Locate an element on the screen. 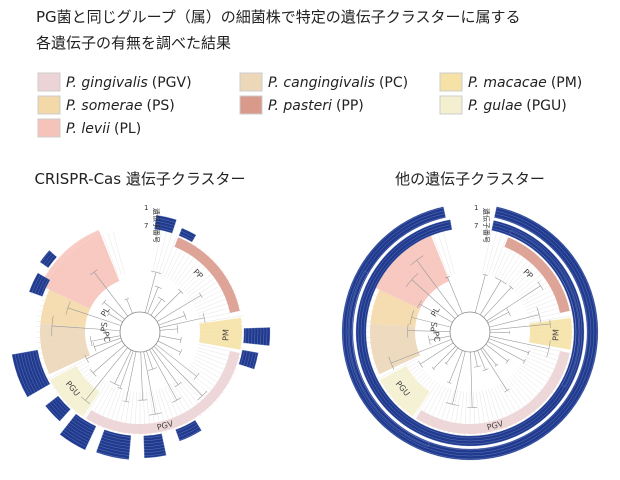 This screenshot has width=620, height=480. clade-label: PC is located at coordinates (106, 337).